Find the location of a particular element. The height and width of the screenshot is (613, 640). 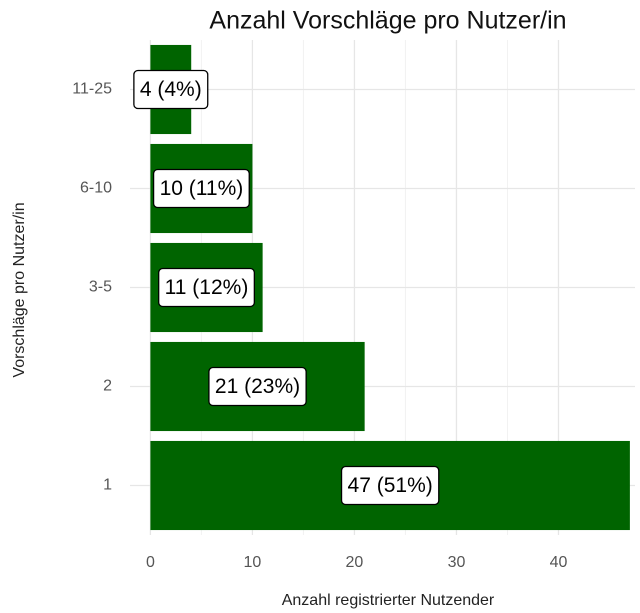

y-tick-label: 3-5 is located at coordinates (100, 287).